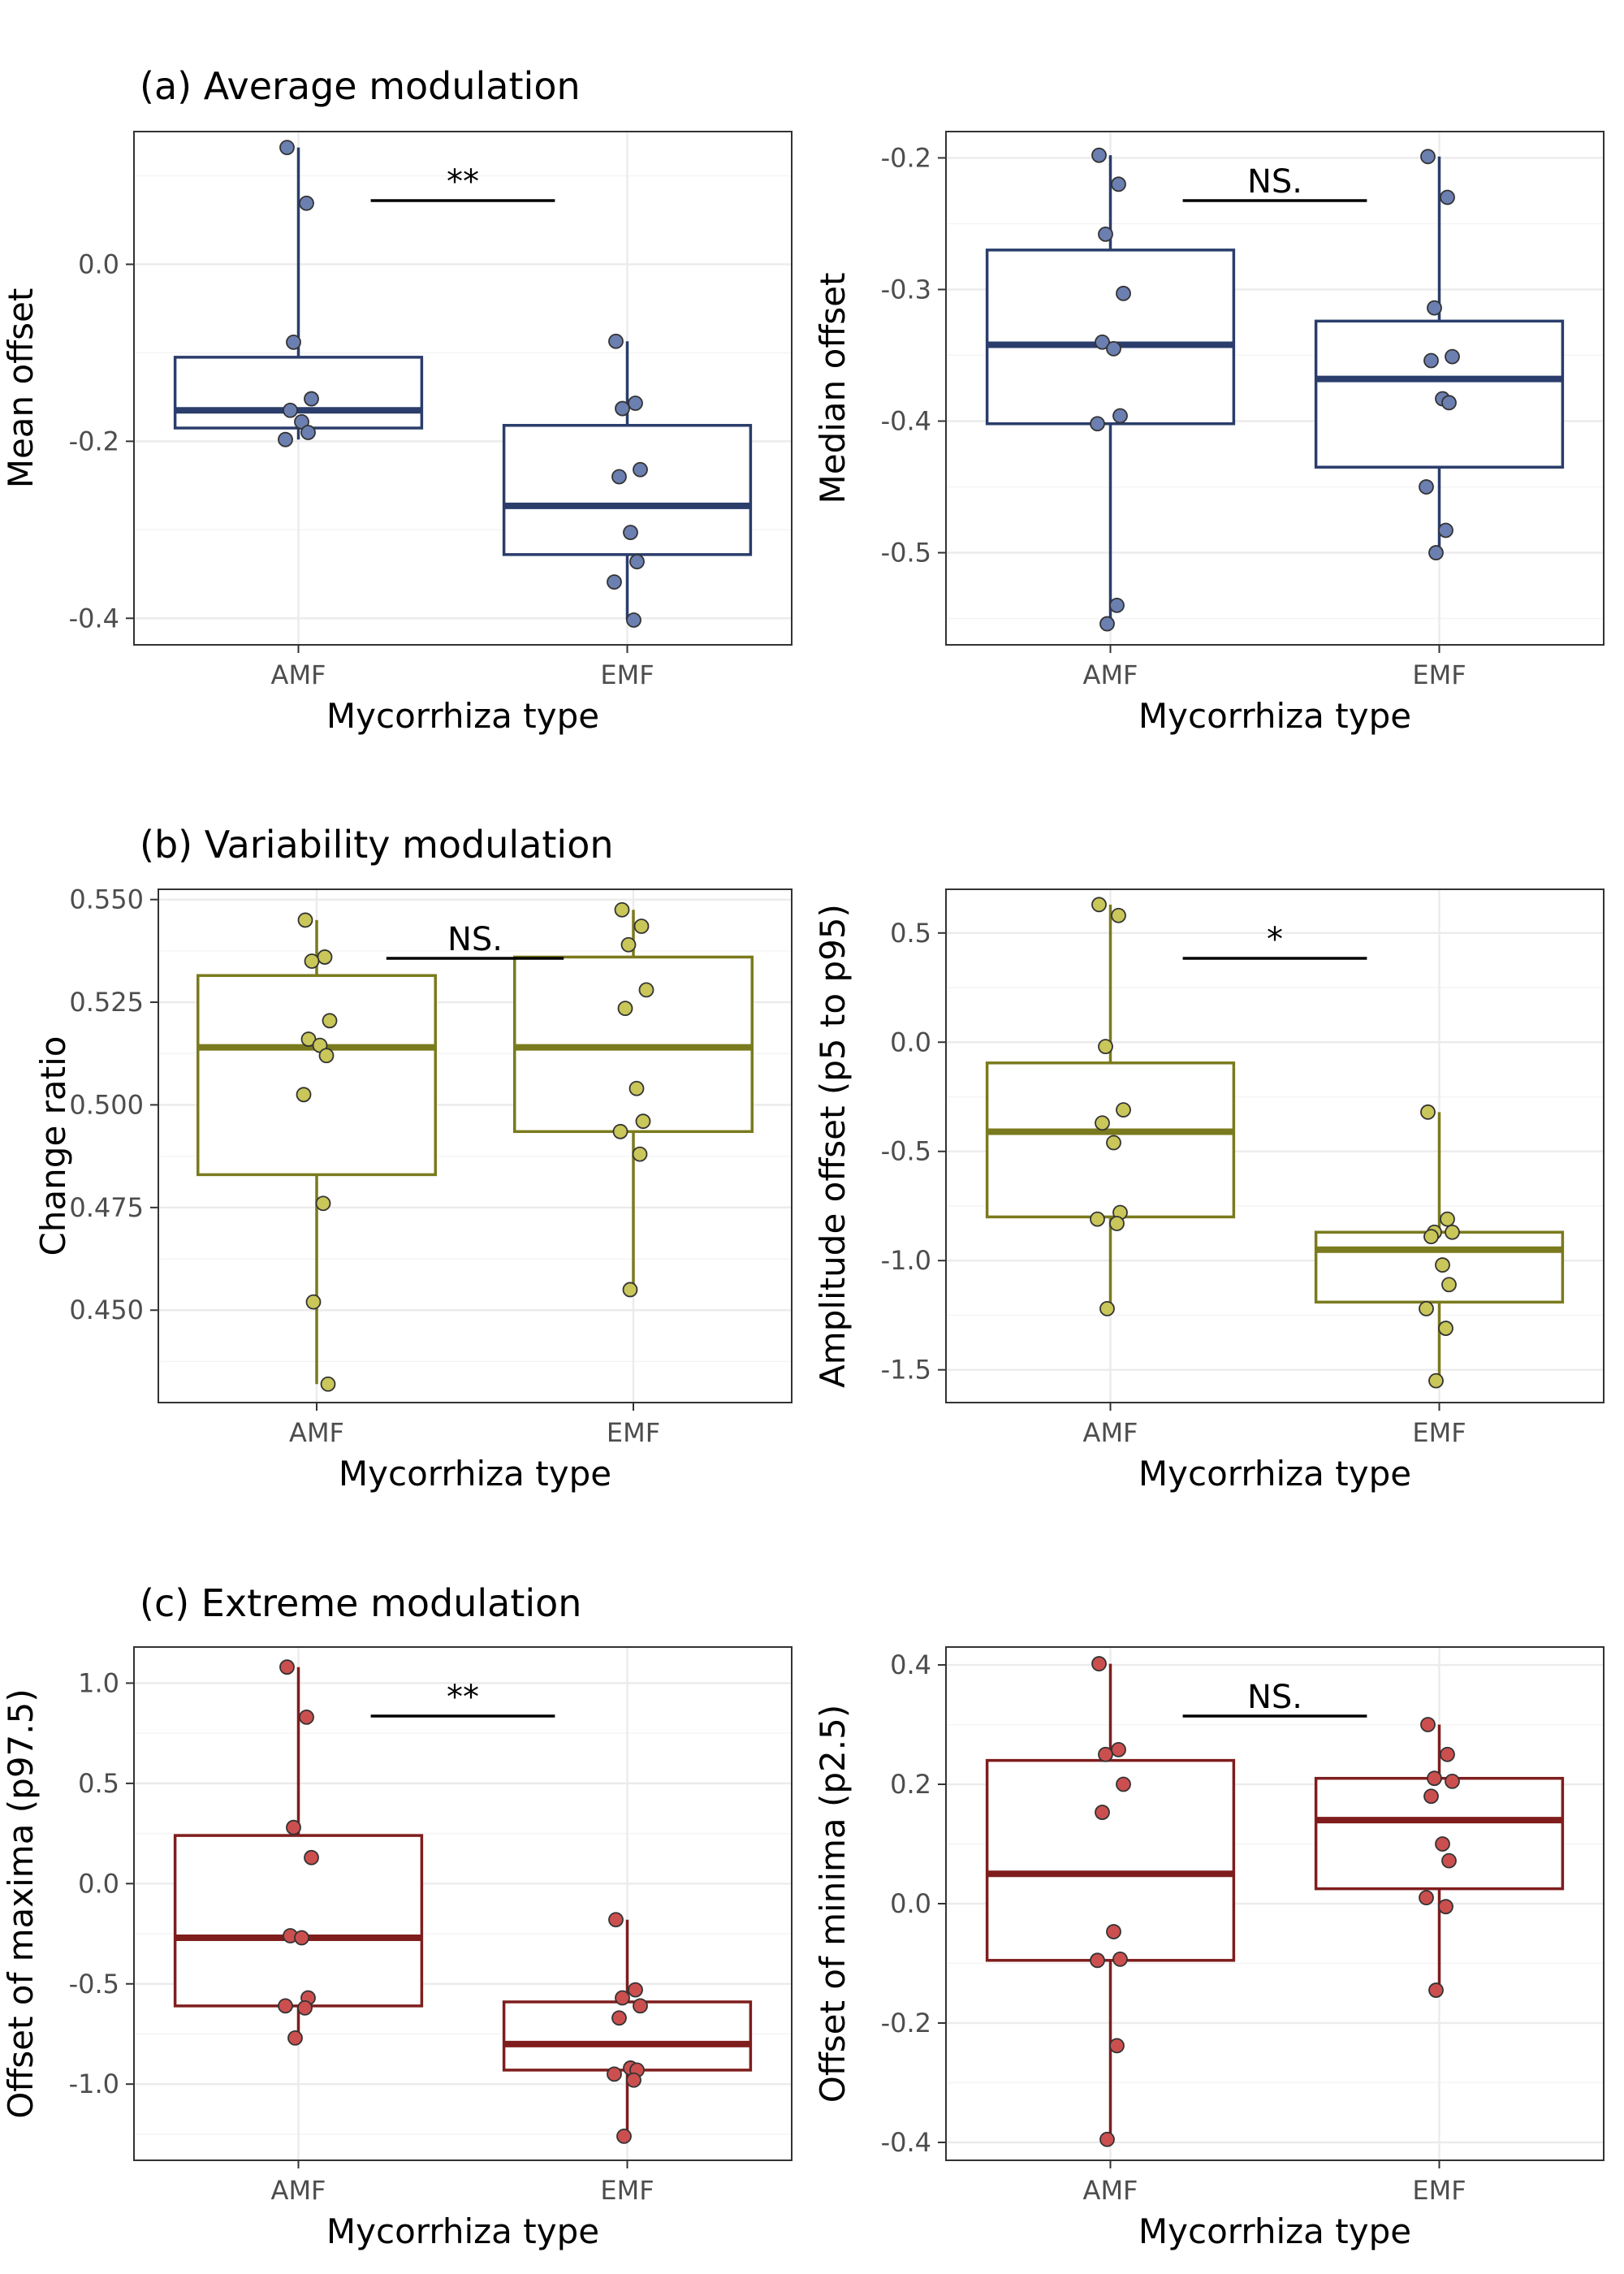 The height and width of the screenshot is (2274, 1624). I want to click on y-tick-label: 0.475, so click(107, 1208).